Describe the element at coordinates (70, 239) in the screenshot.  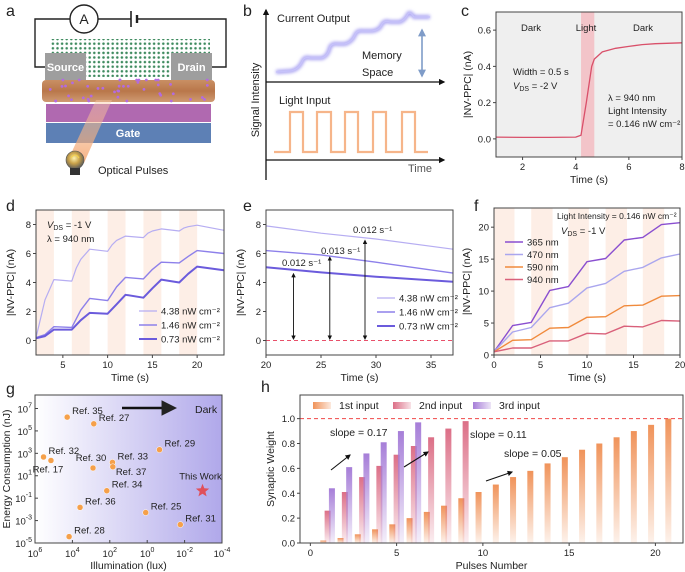
I see `wavelength-annotation: λ = 940 nm` at that location.